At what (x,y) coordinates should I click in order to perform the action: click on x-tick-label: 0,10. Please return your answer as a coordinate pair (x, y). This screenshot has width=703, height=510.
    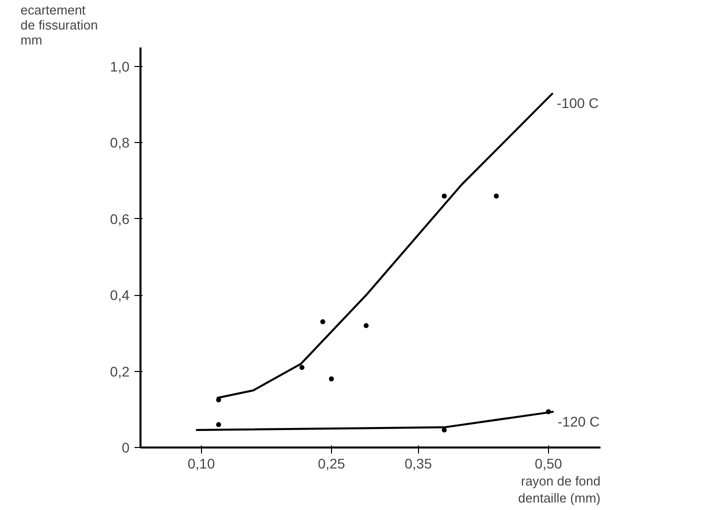
    Looking at the image, I should click on (202, 464).